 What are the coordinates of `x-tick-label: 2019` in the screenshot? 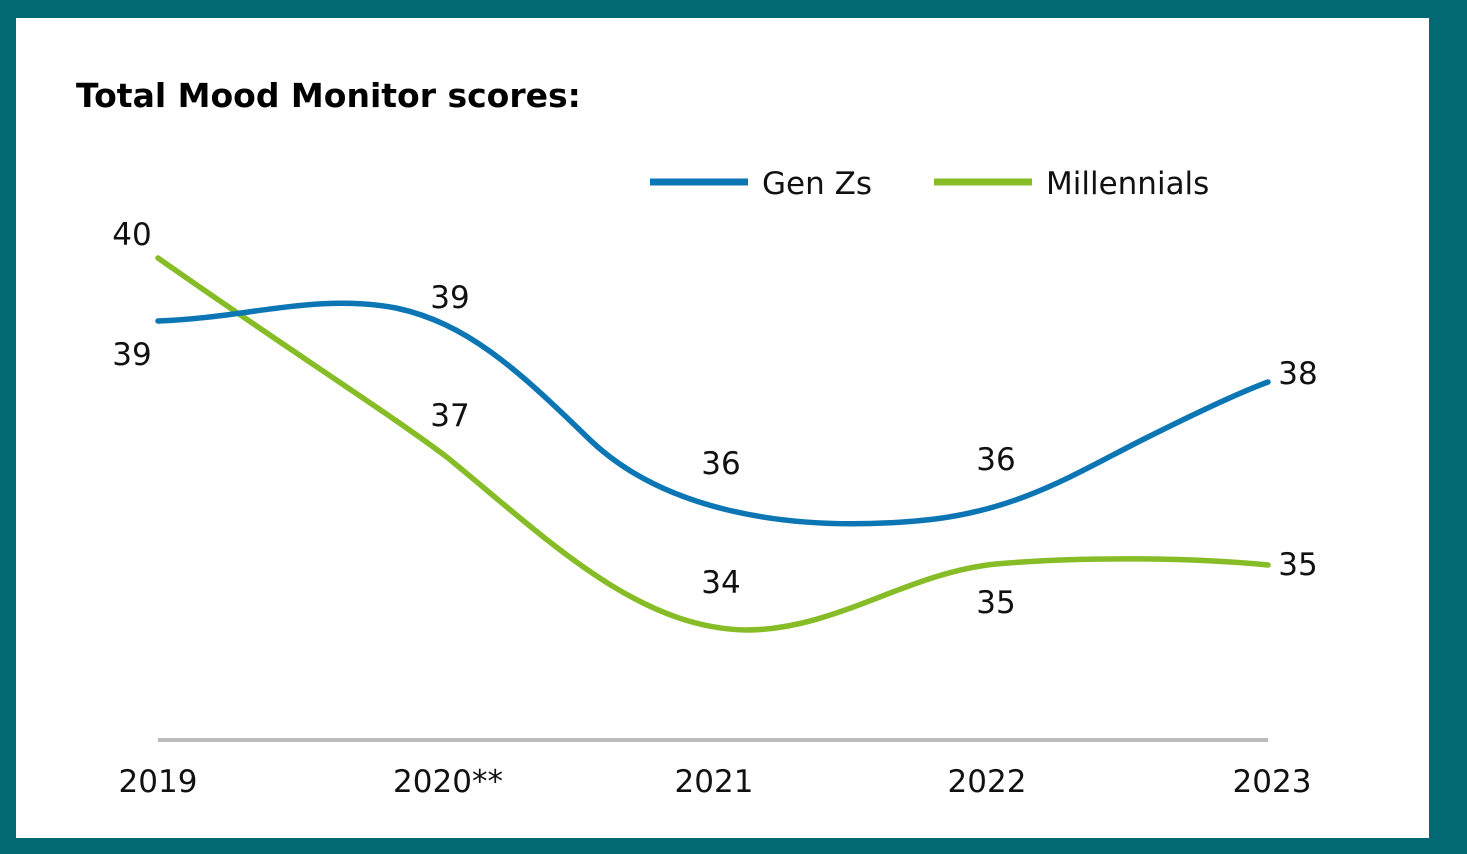 It's located at (158, 782).